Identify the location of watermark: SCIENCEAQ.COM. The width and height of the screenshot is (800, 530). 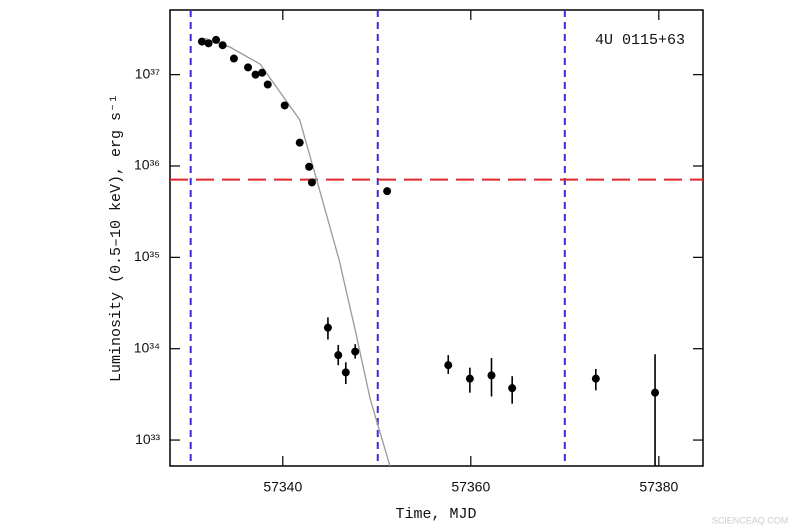
(750, 520).